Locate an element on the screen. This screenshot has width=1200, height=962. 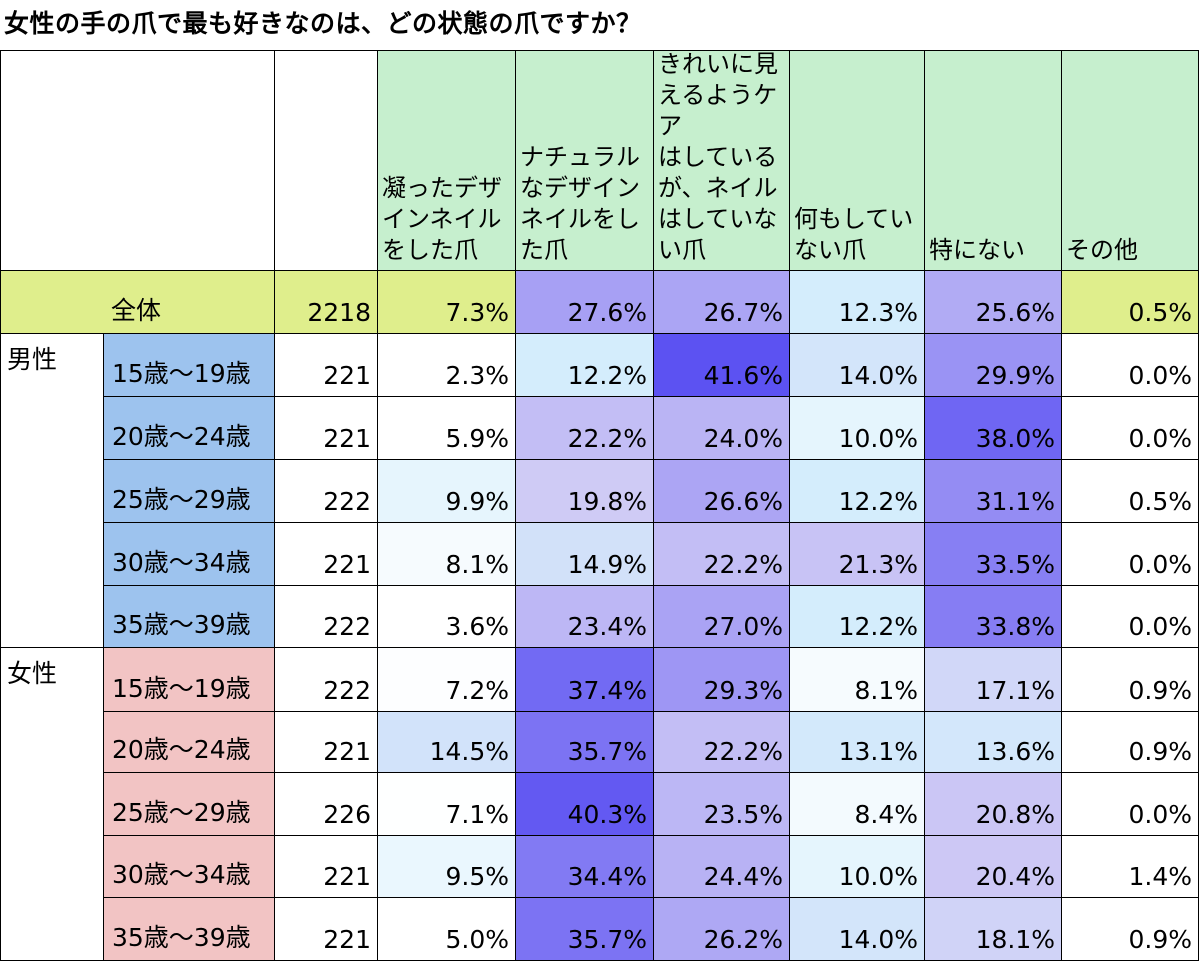
total-label: 全体 is located at coordinates (137, 302).